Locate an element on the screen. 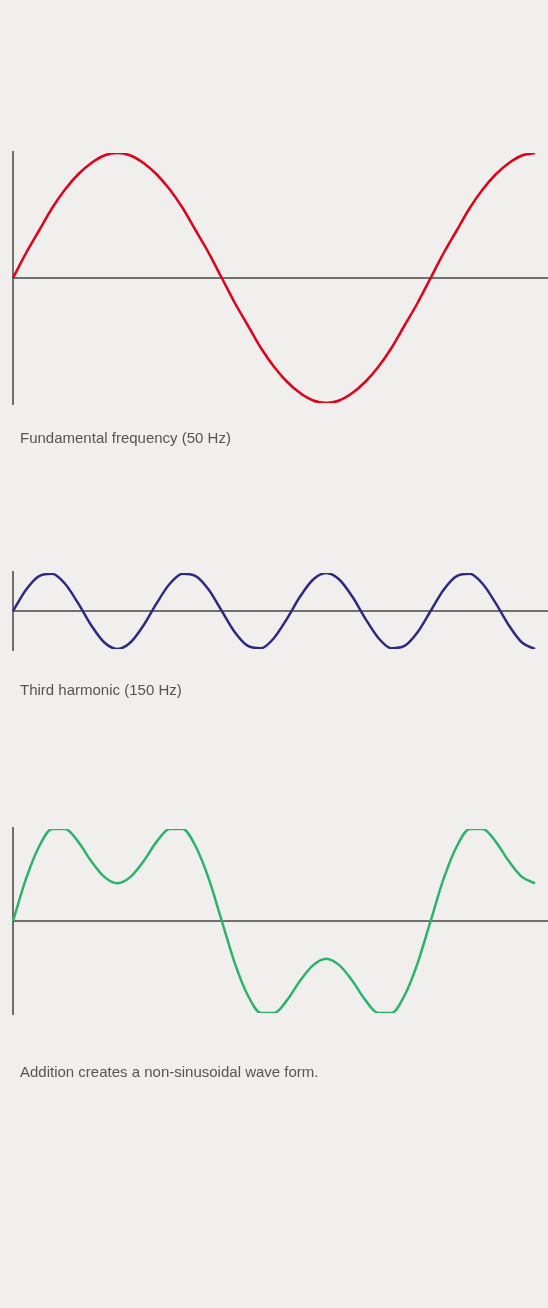 This screenshot has height=1308, width=548. text: Fundamental frequency (50 Hz) is located at coordinates (125, 437).